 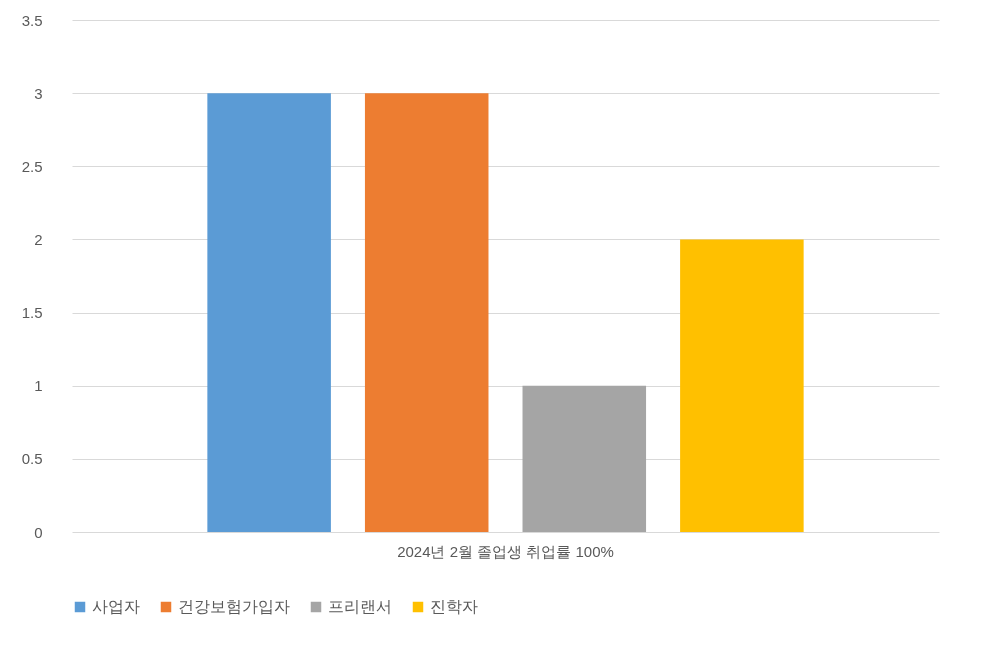 What do you see at coordinates (32, 313) in the screenshot?
I see `y-tick-label: 1.5` at bounding box center [32, 313].